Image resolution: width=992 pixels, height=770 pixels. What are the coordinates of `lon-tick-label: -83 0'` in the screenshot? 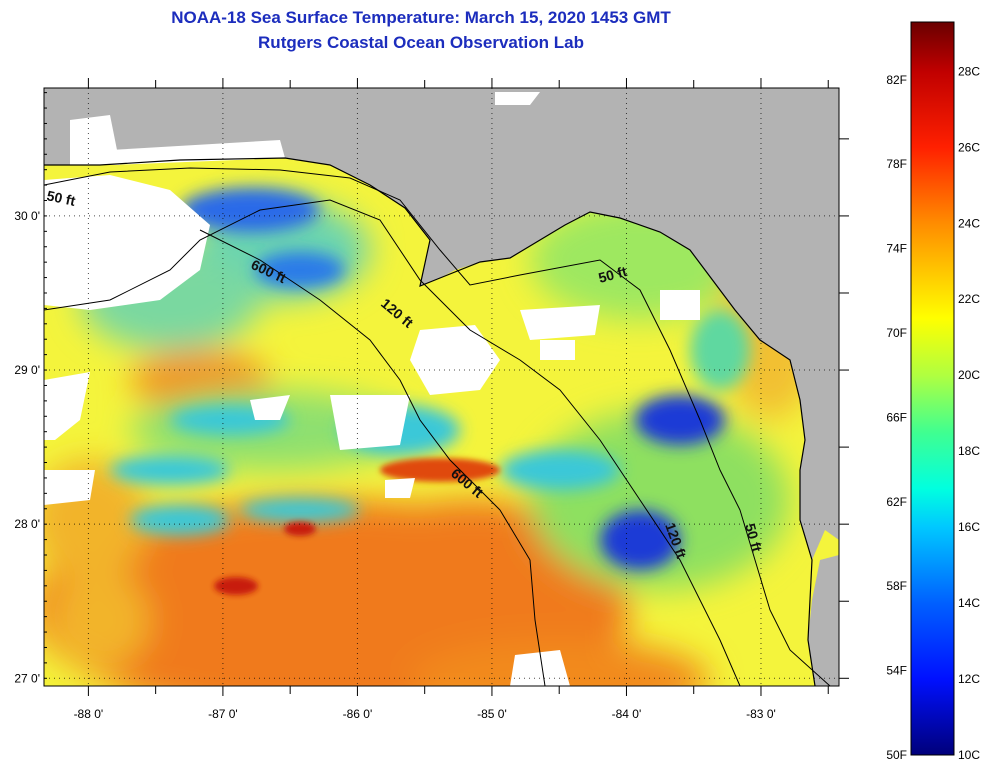 It's located at (761, 714).